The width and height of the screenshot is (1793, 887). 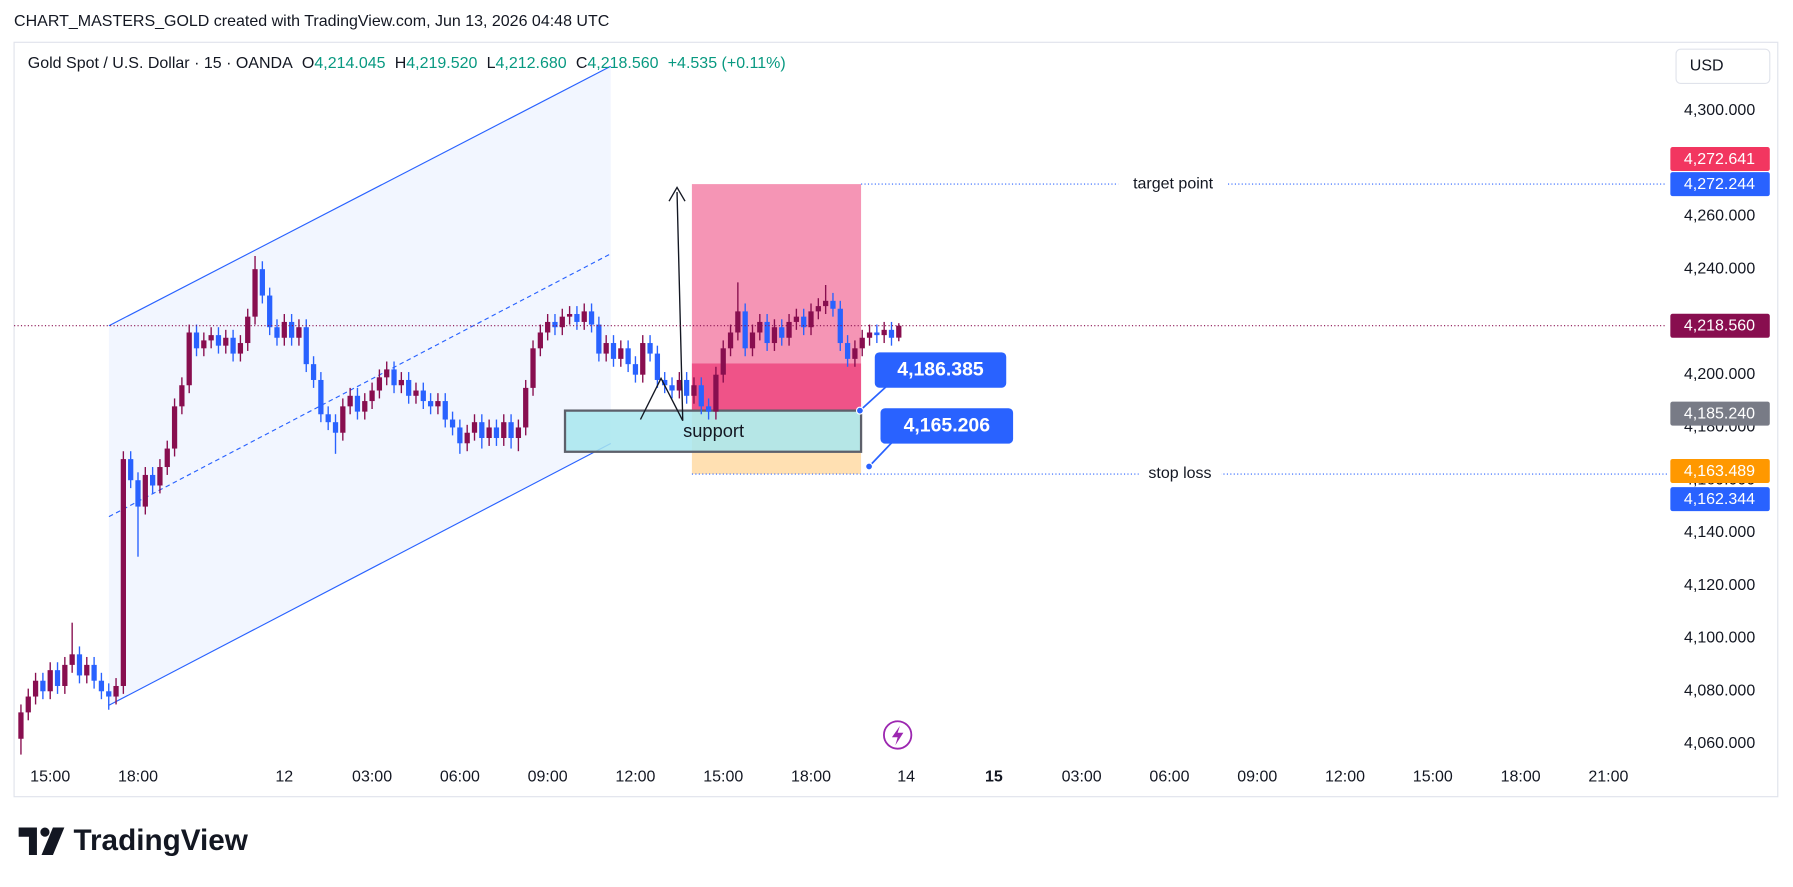 What do you see at coordinates (349, 63) in the screenshot?
I see `legend-value: 4,214.045` at bounding box center [349, 63].